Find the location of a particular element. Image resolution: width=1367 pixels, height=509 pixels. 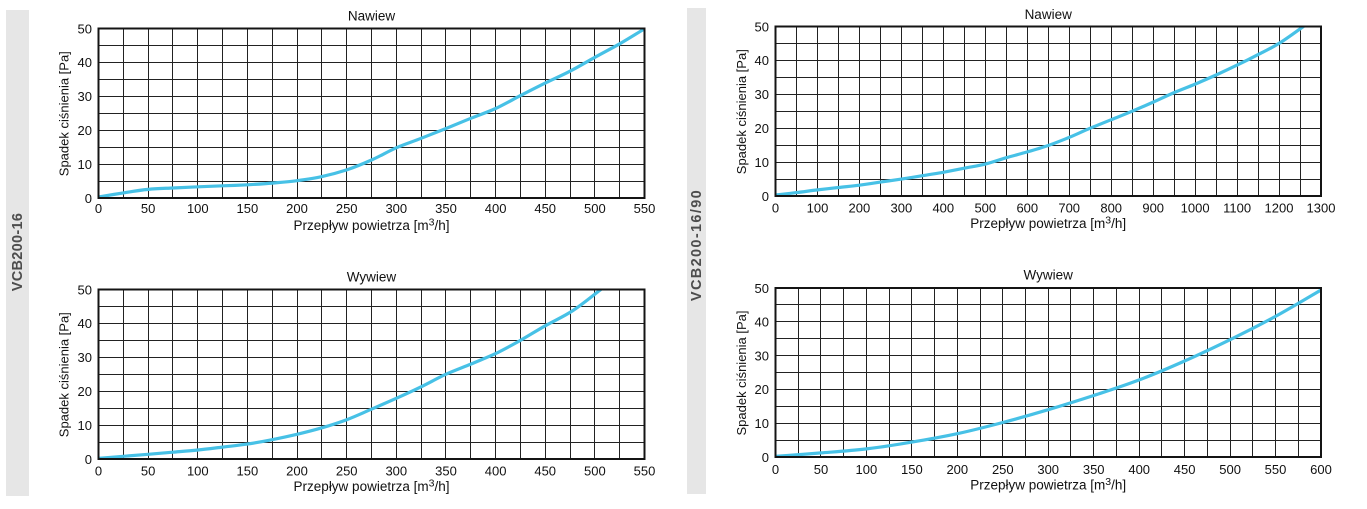

svg-text: 1200 is located at coordinates (1279, 208).